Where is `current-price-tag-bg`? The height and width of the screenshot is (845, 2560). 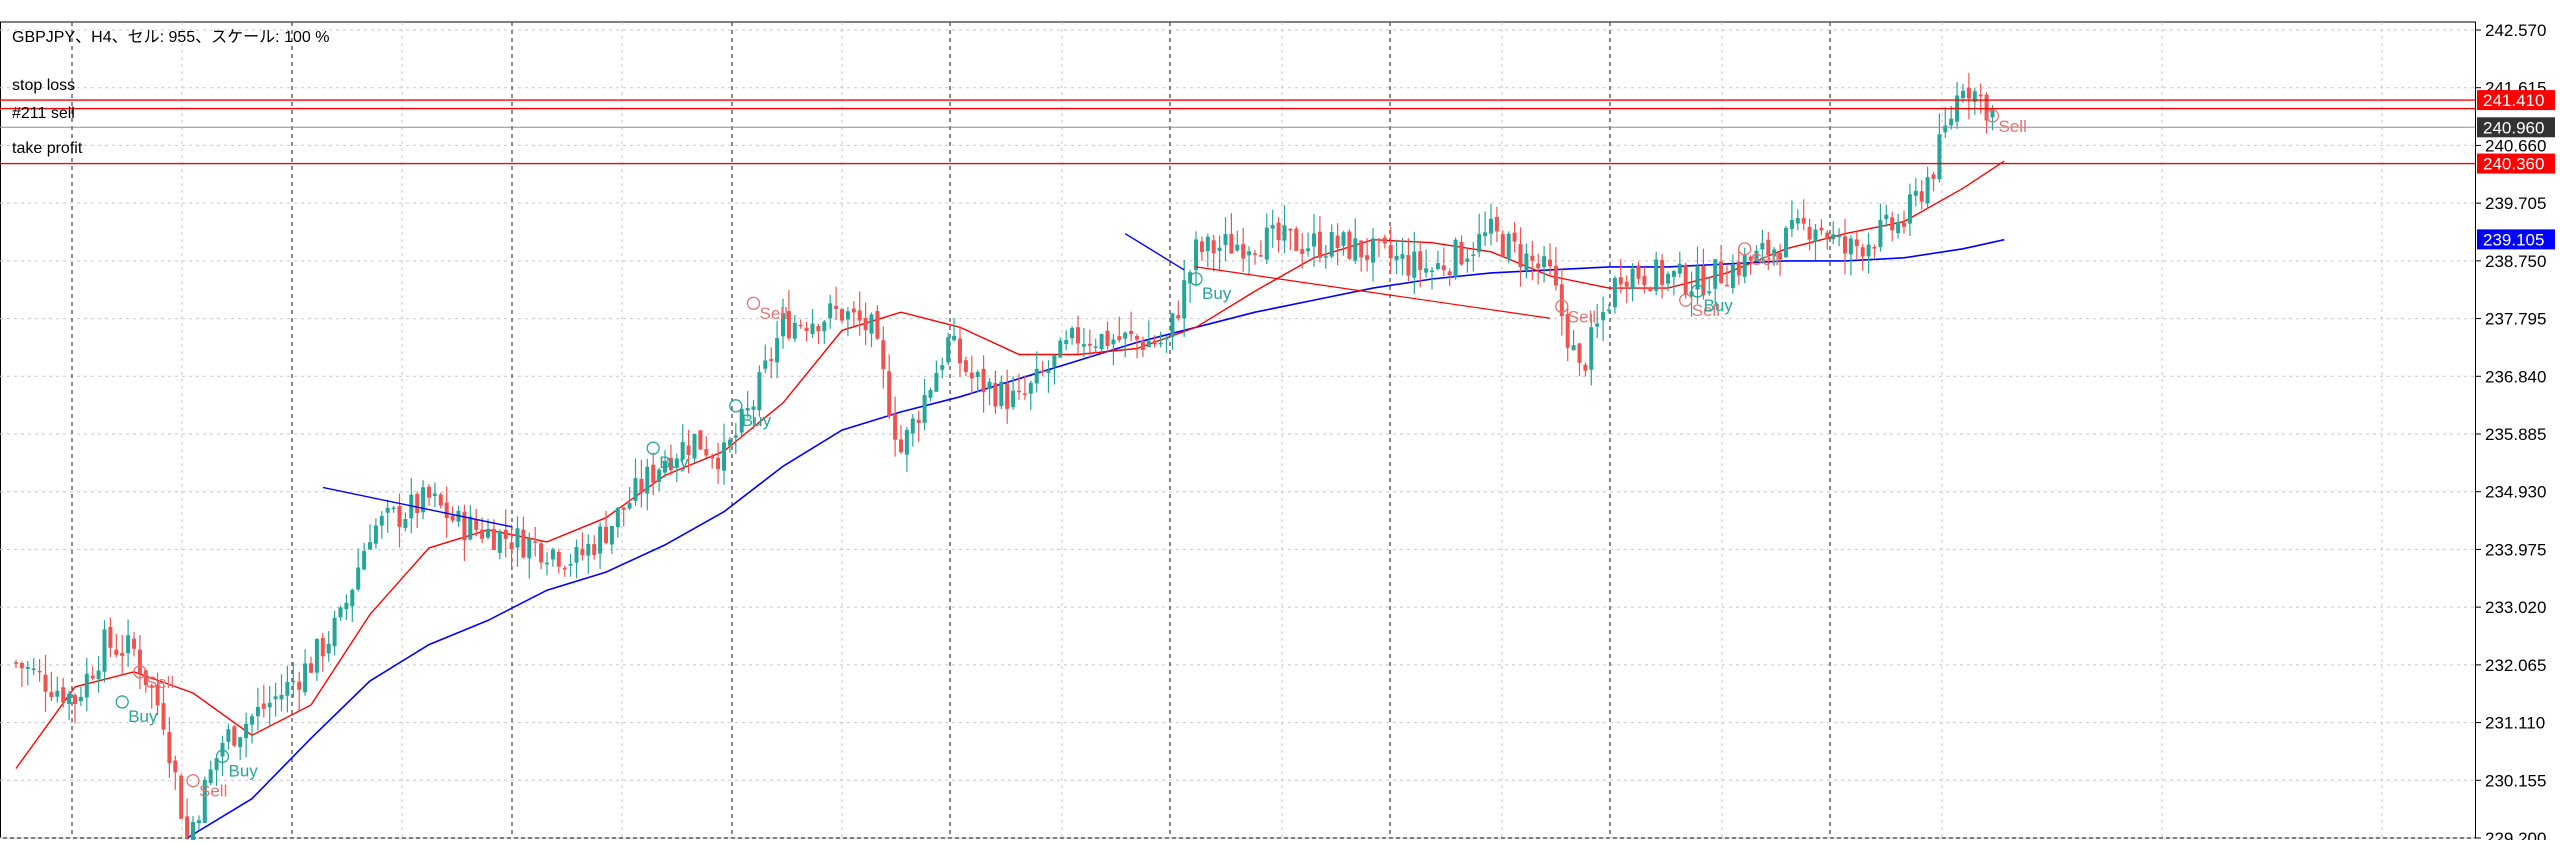 current-price-tag-bg is located at coordinates (2516, 127).